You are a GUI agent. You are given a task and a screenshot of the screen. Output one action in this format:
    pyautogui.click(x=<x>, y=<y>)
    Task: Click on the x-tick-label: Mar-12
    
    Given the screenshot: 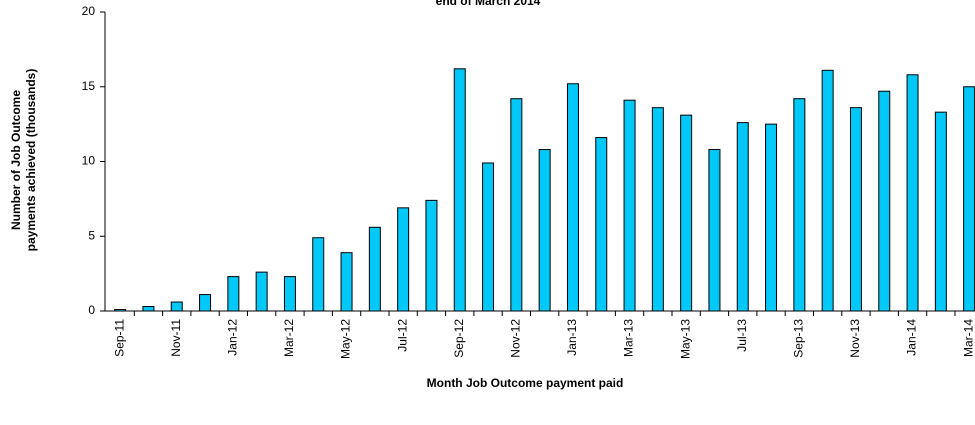 What is the action you would take?
    pyautogui.click(x=289, y=338)
    